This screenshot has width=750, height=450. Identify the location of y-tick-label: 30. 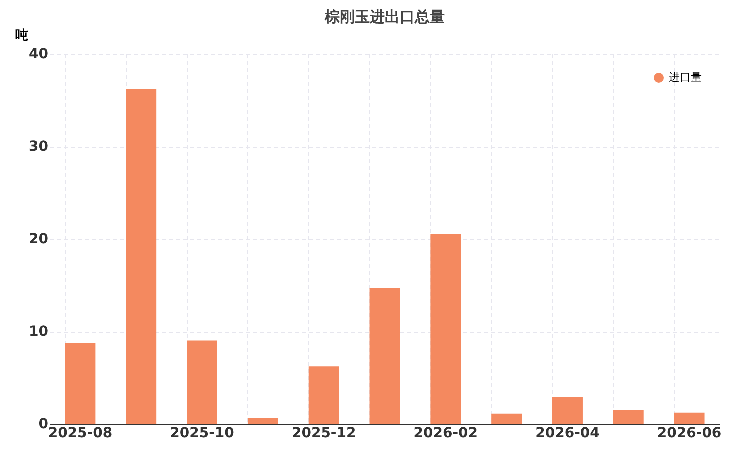
(39, 147).